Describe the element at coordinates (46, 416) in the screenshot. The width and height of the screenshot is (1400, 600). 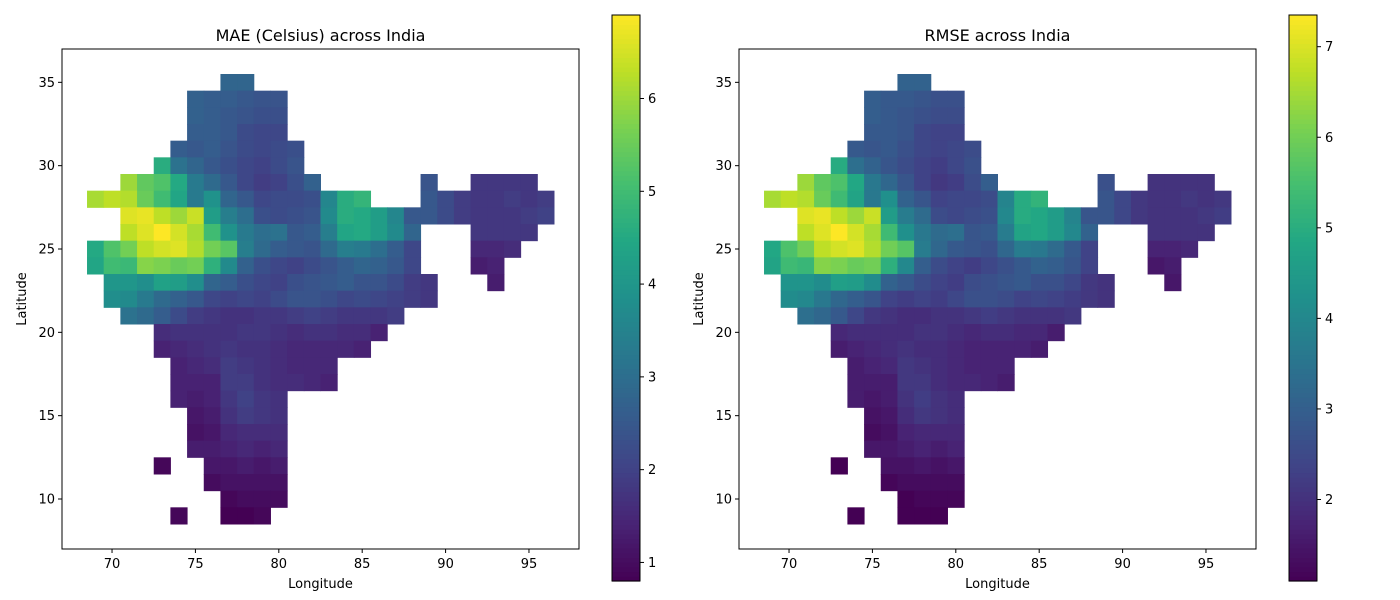
I see `y-tick-label: 15` at that location.